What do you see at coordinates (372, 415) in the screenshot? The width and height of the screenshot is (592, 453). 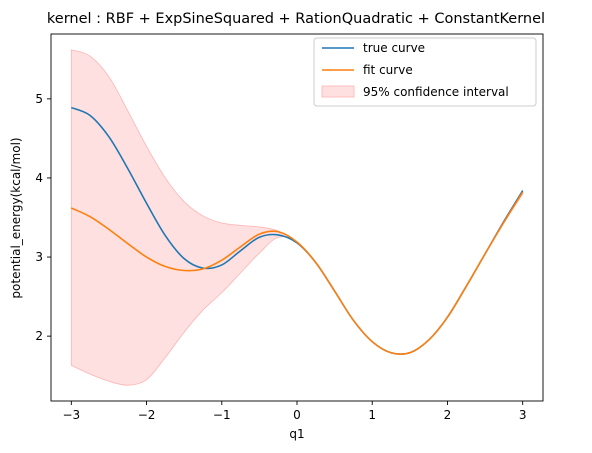 I see `x-tick-label: 1` at bounding box center [372, 415].